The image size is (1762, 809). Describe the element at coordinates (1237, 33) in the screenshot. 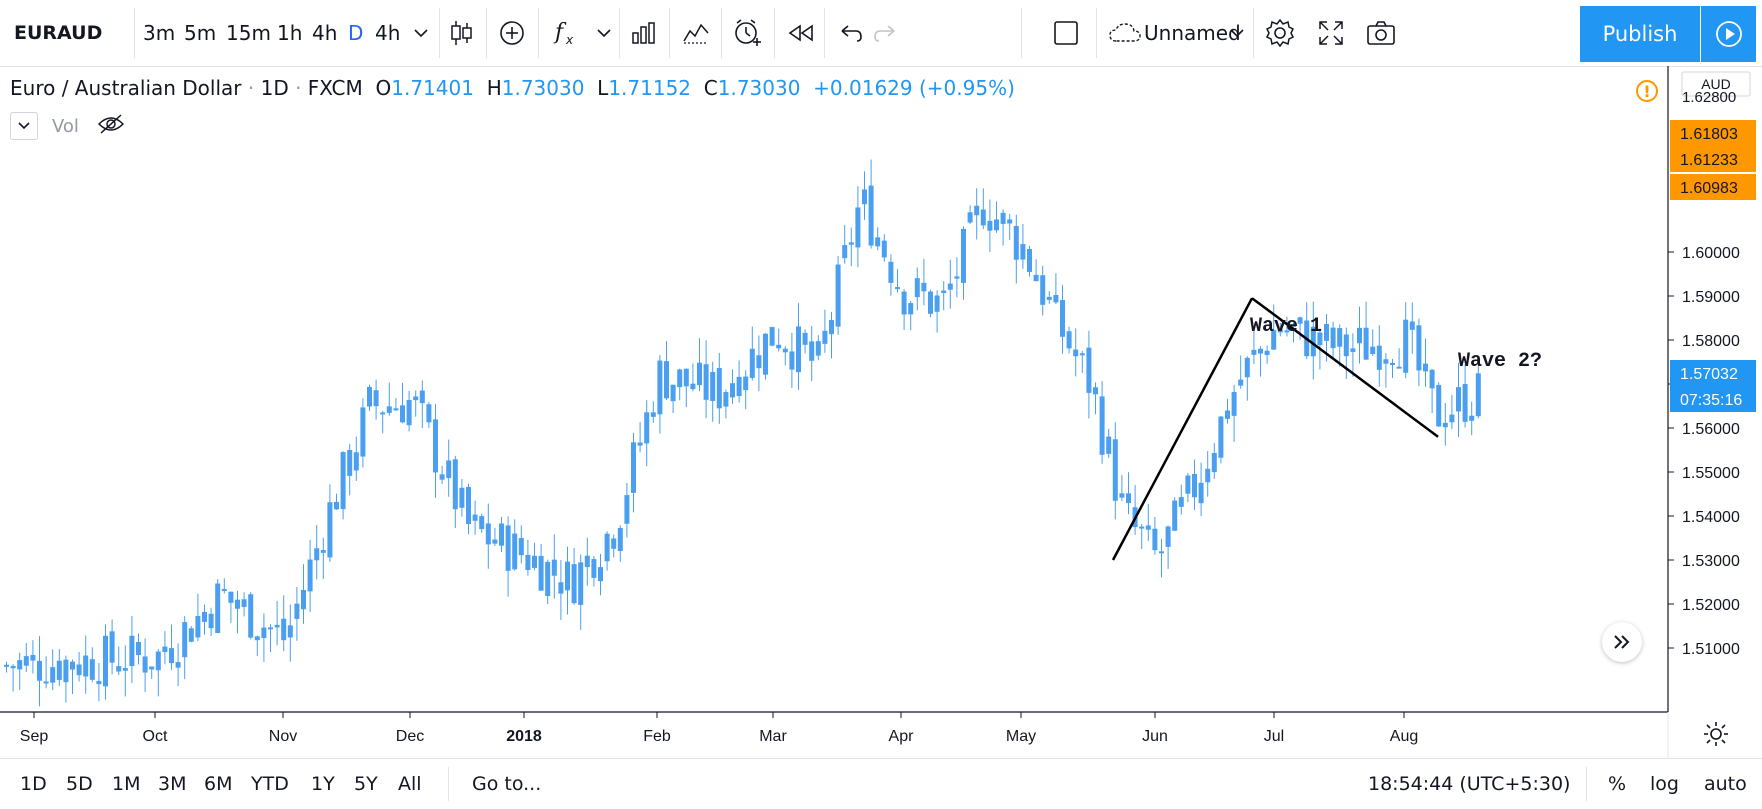

I see `layout-dropdown-icon` at that location.